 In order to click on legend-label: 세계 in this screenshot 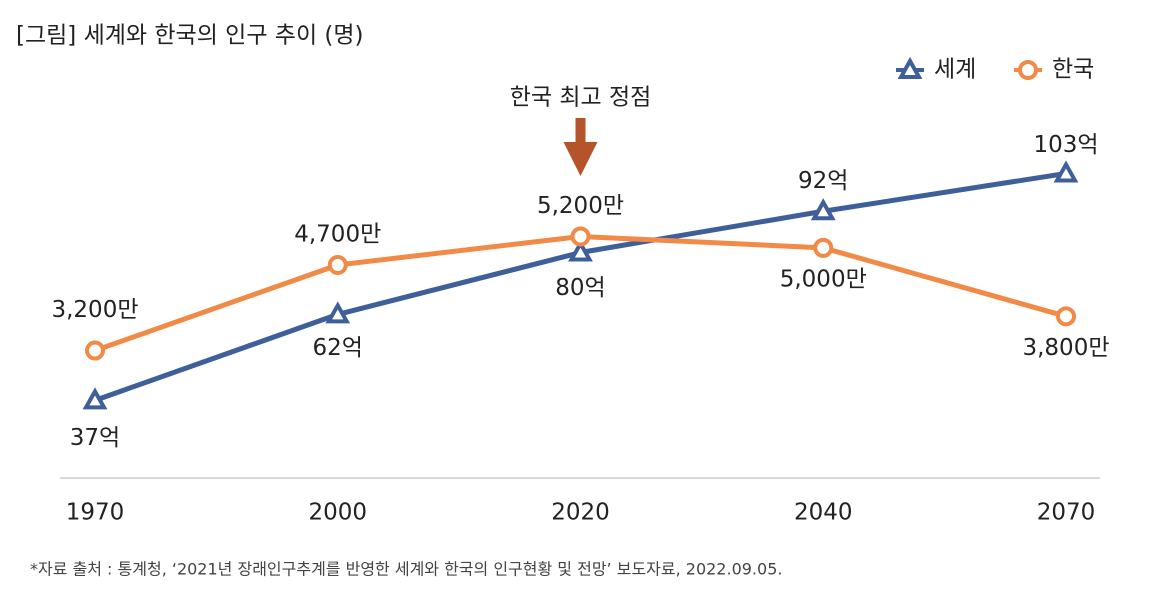, I will do `click(955, 70)`.